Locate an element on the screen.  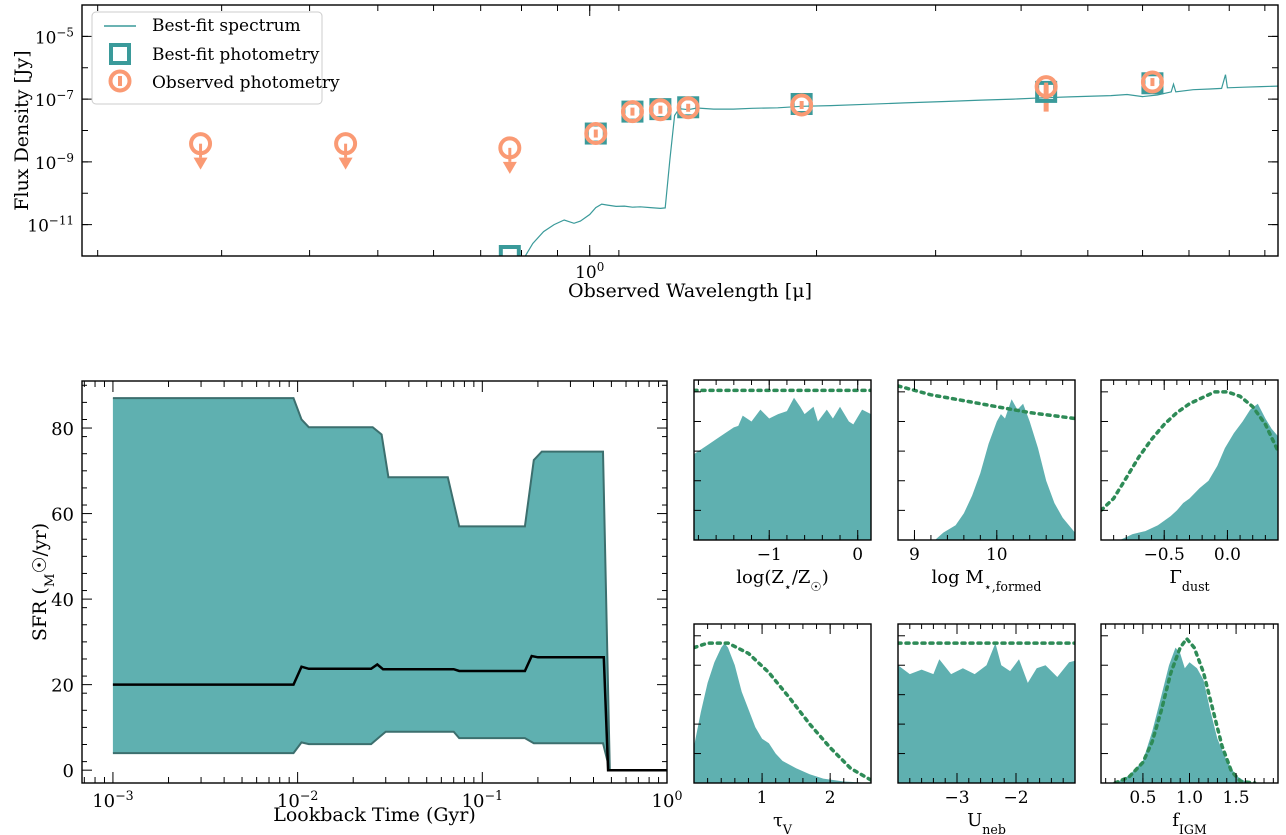
p-uneb-axes-frame is located at coordinates (986, 703).